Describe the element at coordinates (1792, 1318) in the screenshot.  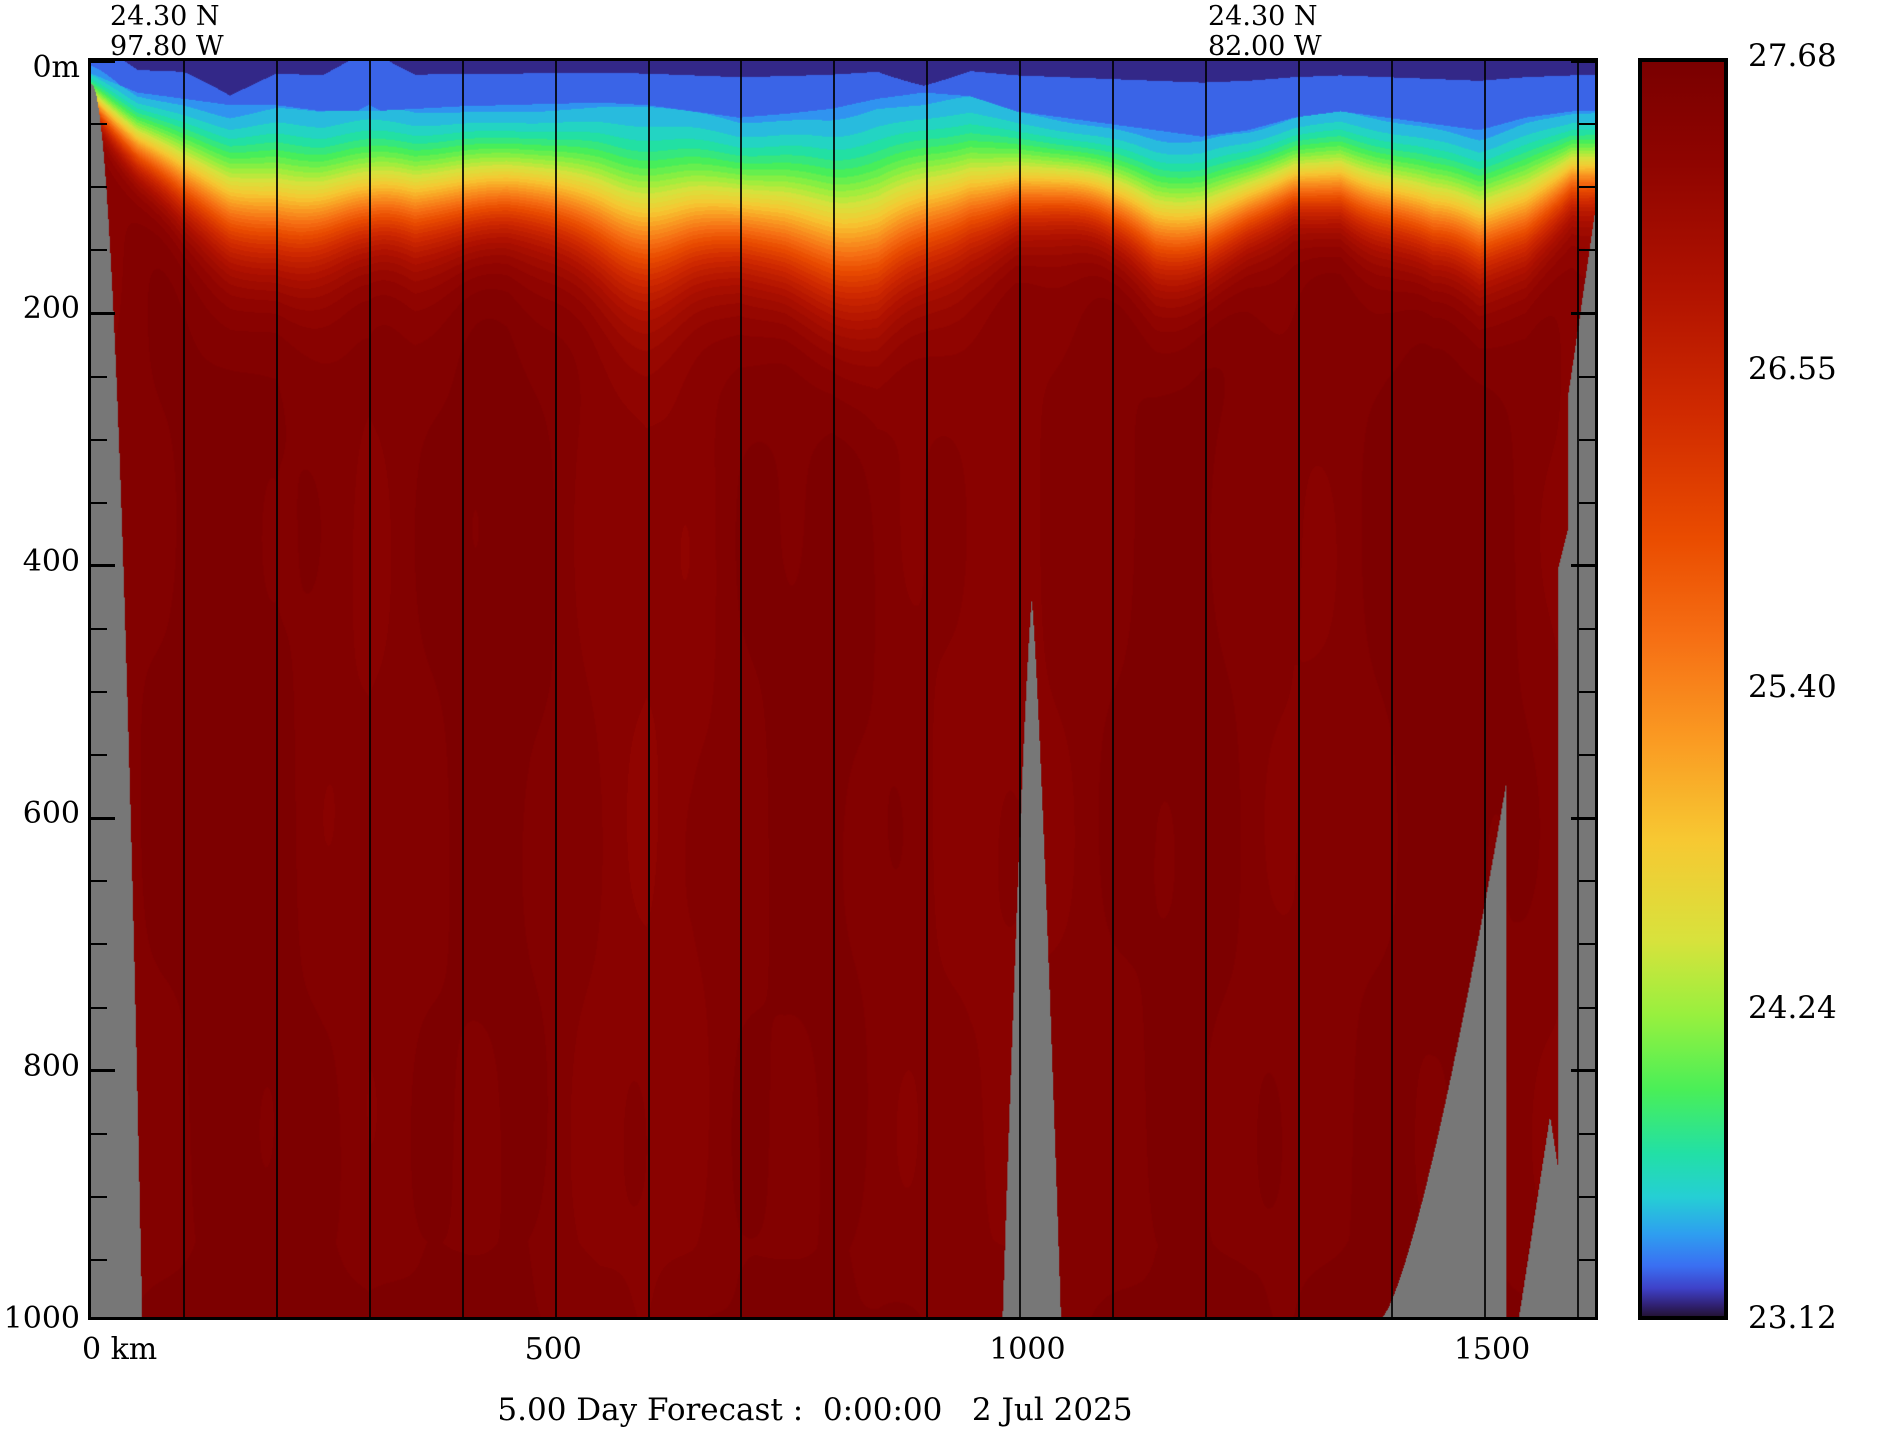
I see `colorbar-tick-label: 23.12` at that location.